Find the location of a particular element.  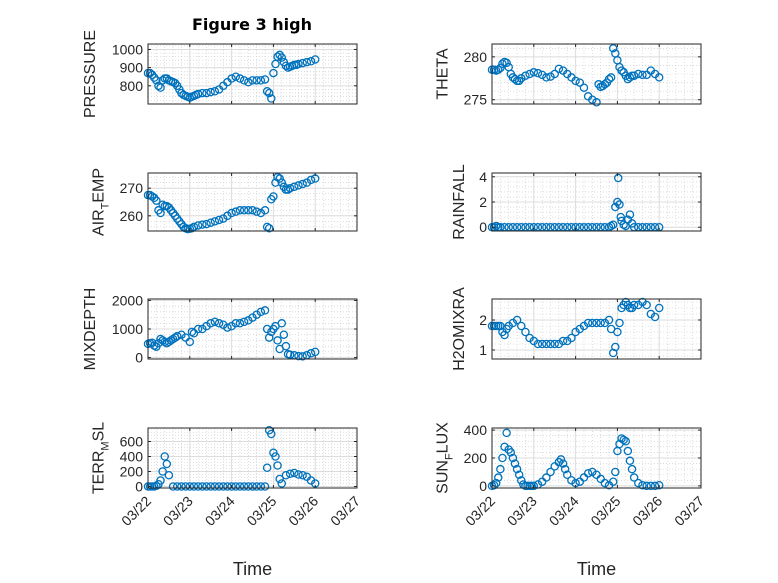

axes-background is located at coordinates (252, 202).